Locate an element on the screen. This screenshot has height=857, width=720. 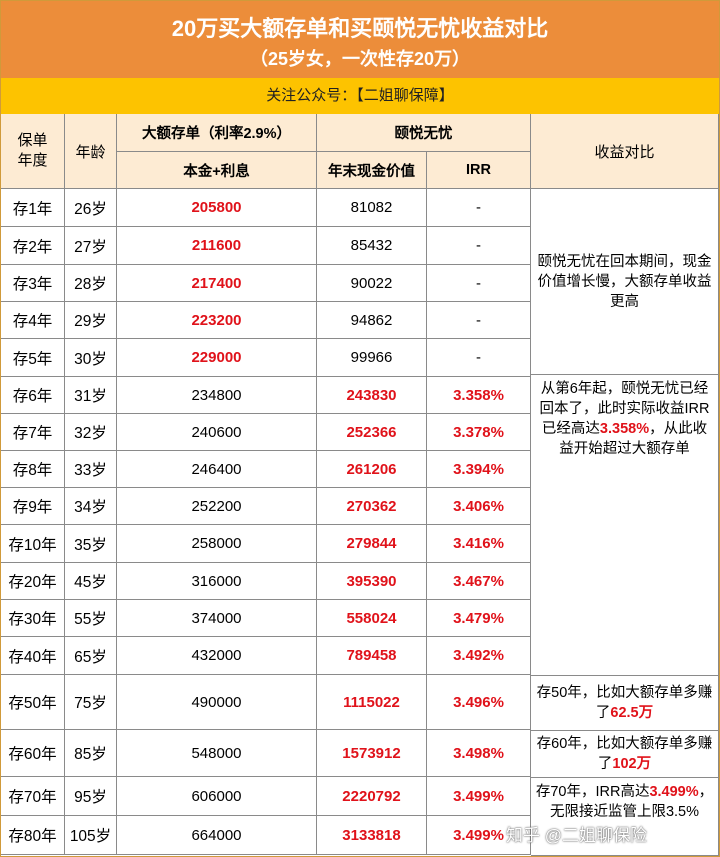
row-policy-year: 存70年 is located at coordinates (33, 796).